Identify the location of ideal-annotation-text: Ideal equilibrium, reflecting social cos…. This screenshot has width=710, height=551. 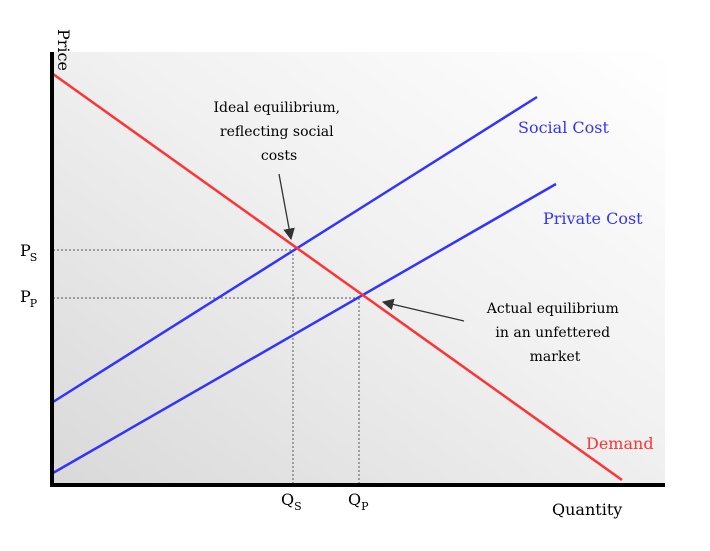
(278, 132).